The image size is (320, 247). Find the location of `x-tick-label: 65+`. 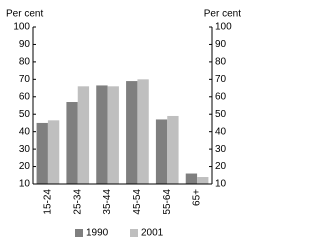

x-tick-label: 65+ is located at coordinates (197, 197).